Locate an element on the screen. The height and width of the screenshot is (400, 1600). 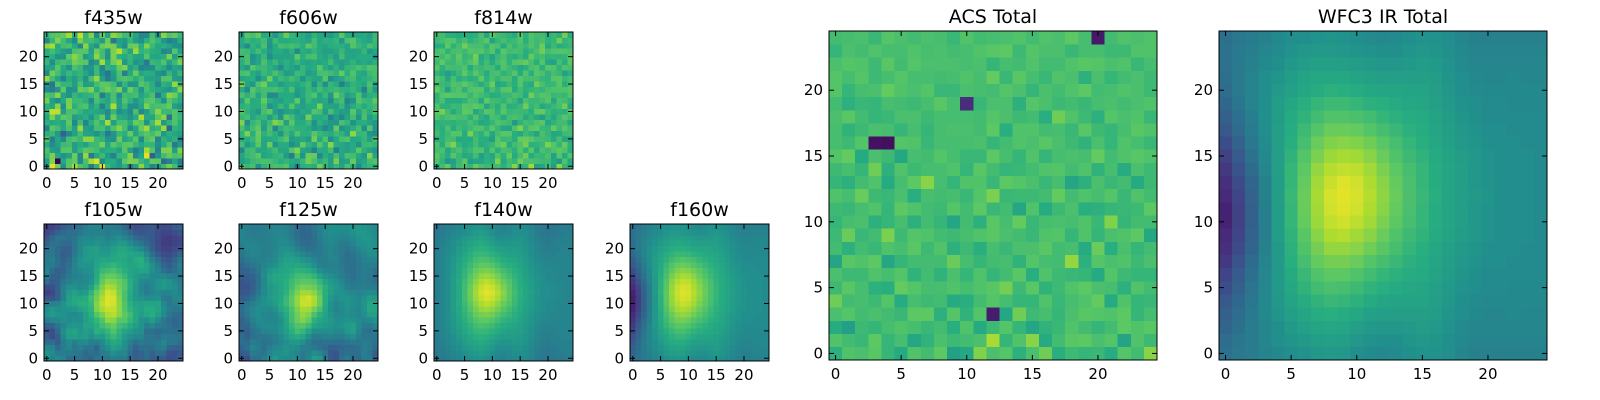
x-tick-label: 0 is located at coordinates (633, 375).